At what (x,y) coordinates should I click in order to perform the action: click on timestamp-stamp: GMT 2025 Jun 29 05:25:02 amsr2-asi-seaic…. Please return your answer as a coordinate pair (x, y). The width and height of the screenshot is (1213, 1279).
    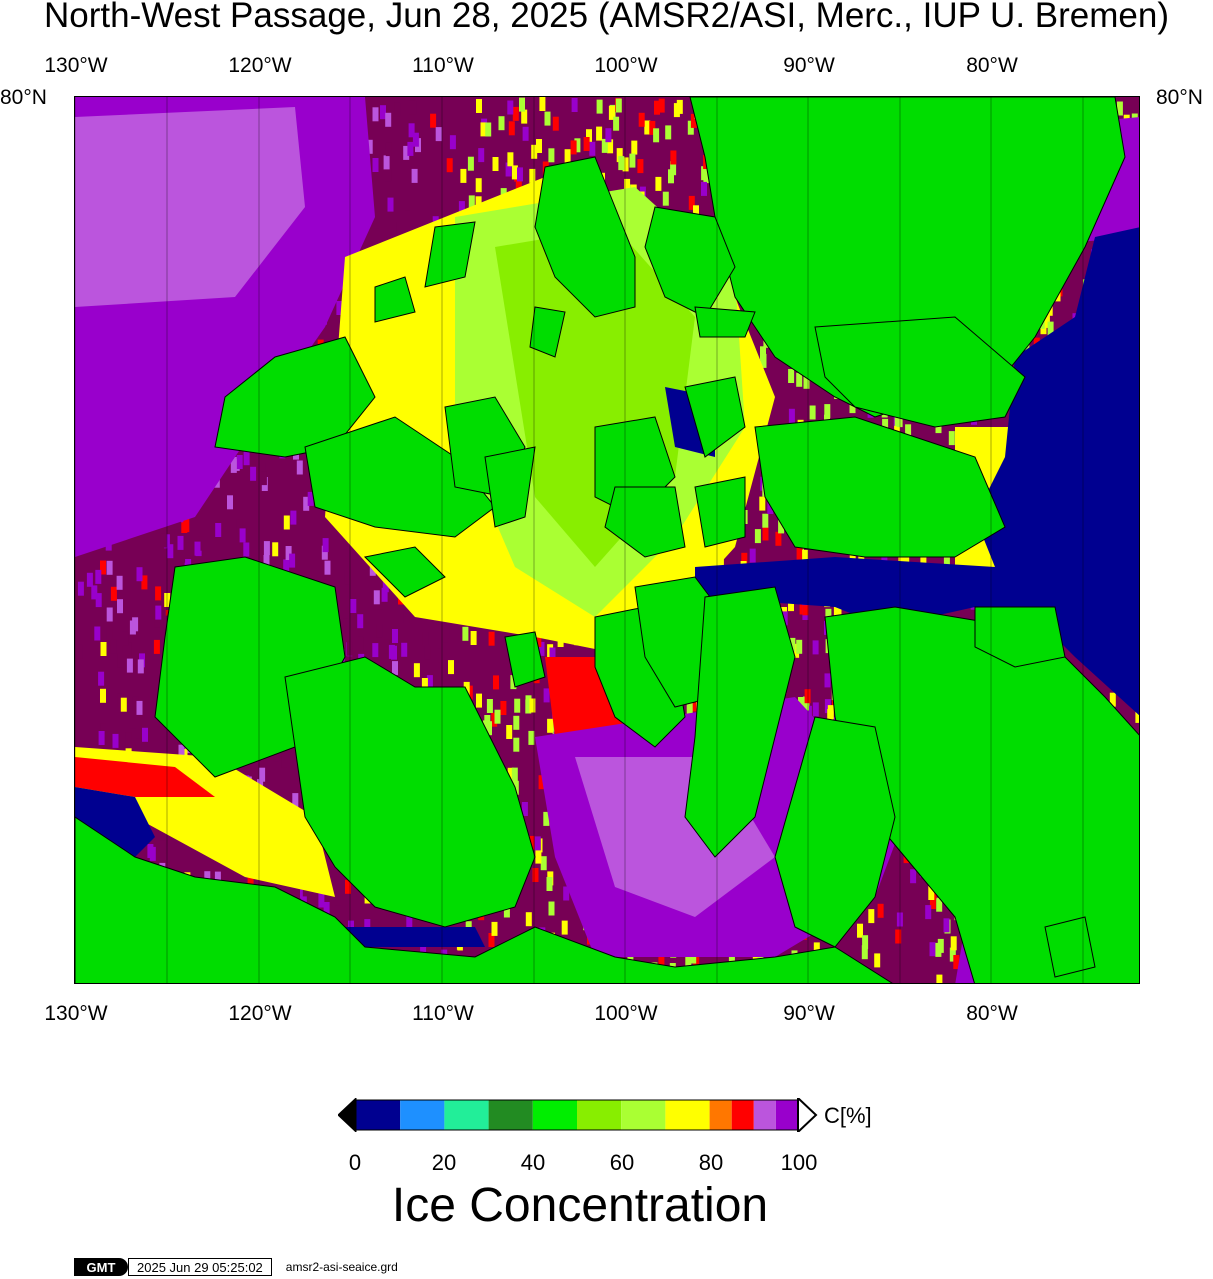
    Looking at the image, I should click on (236, 1267).